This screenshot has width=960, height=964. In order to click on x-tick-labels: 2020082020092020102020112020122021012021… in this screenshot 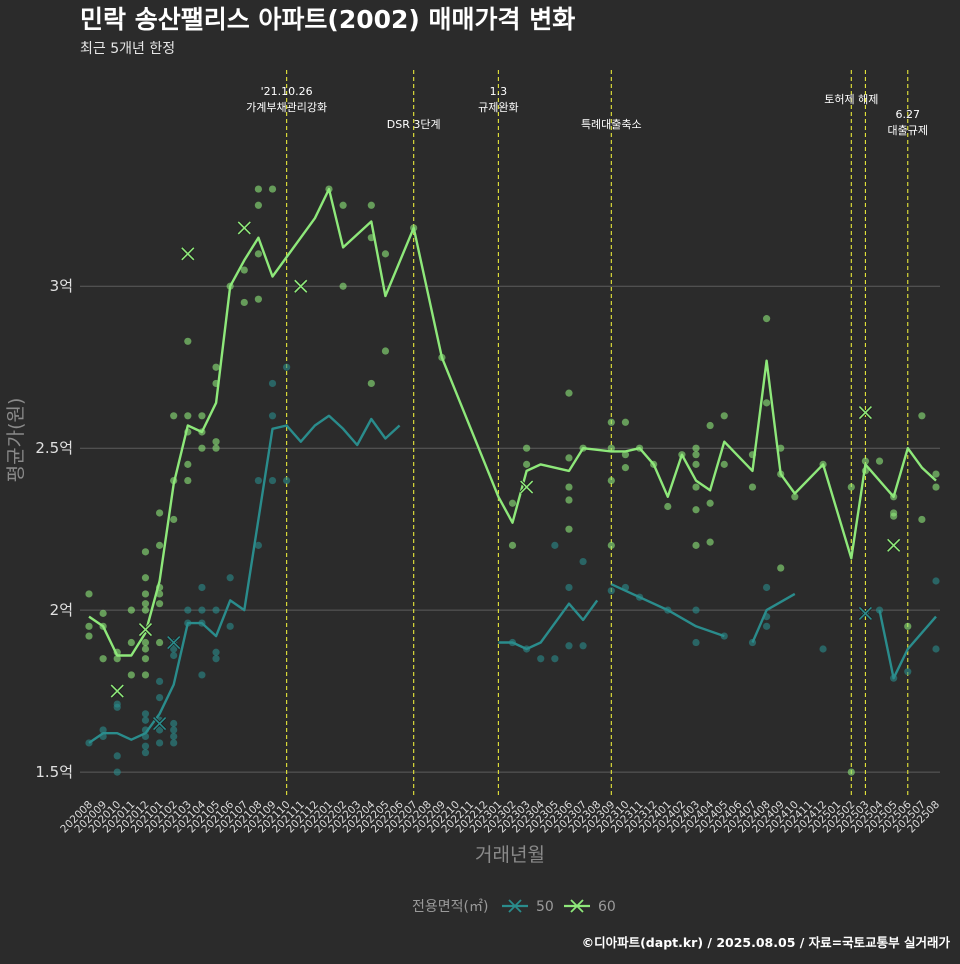, I will do `click(500, 816)`.